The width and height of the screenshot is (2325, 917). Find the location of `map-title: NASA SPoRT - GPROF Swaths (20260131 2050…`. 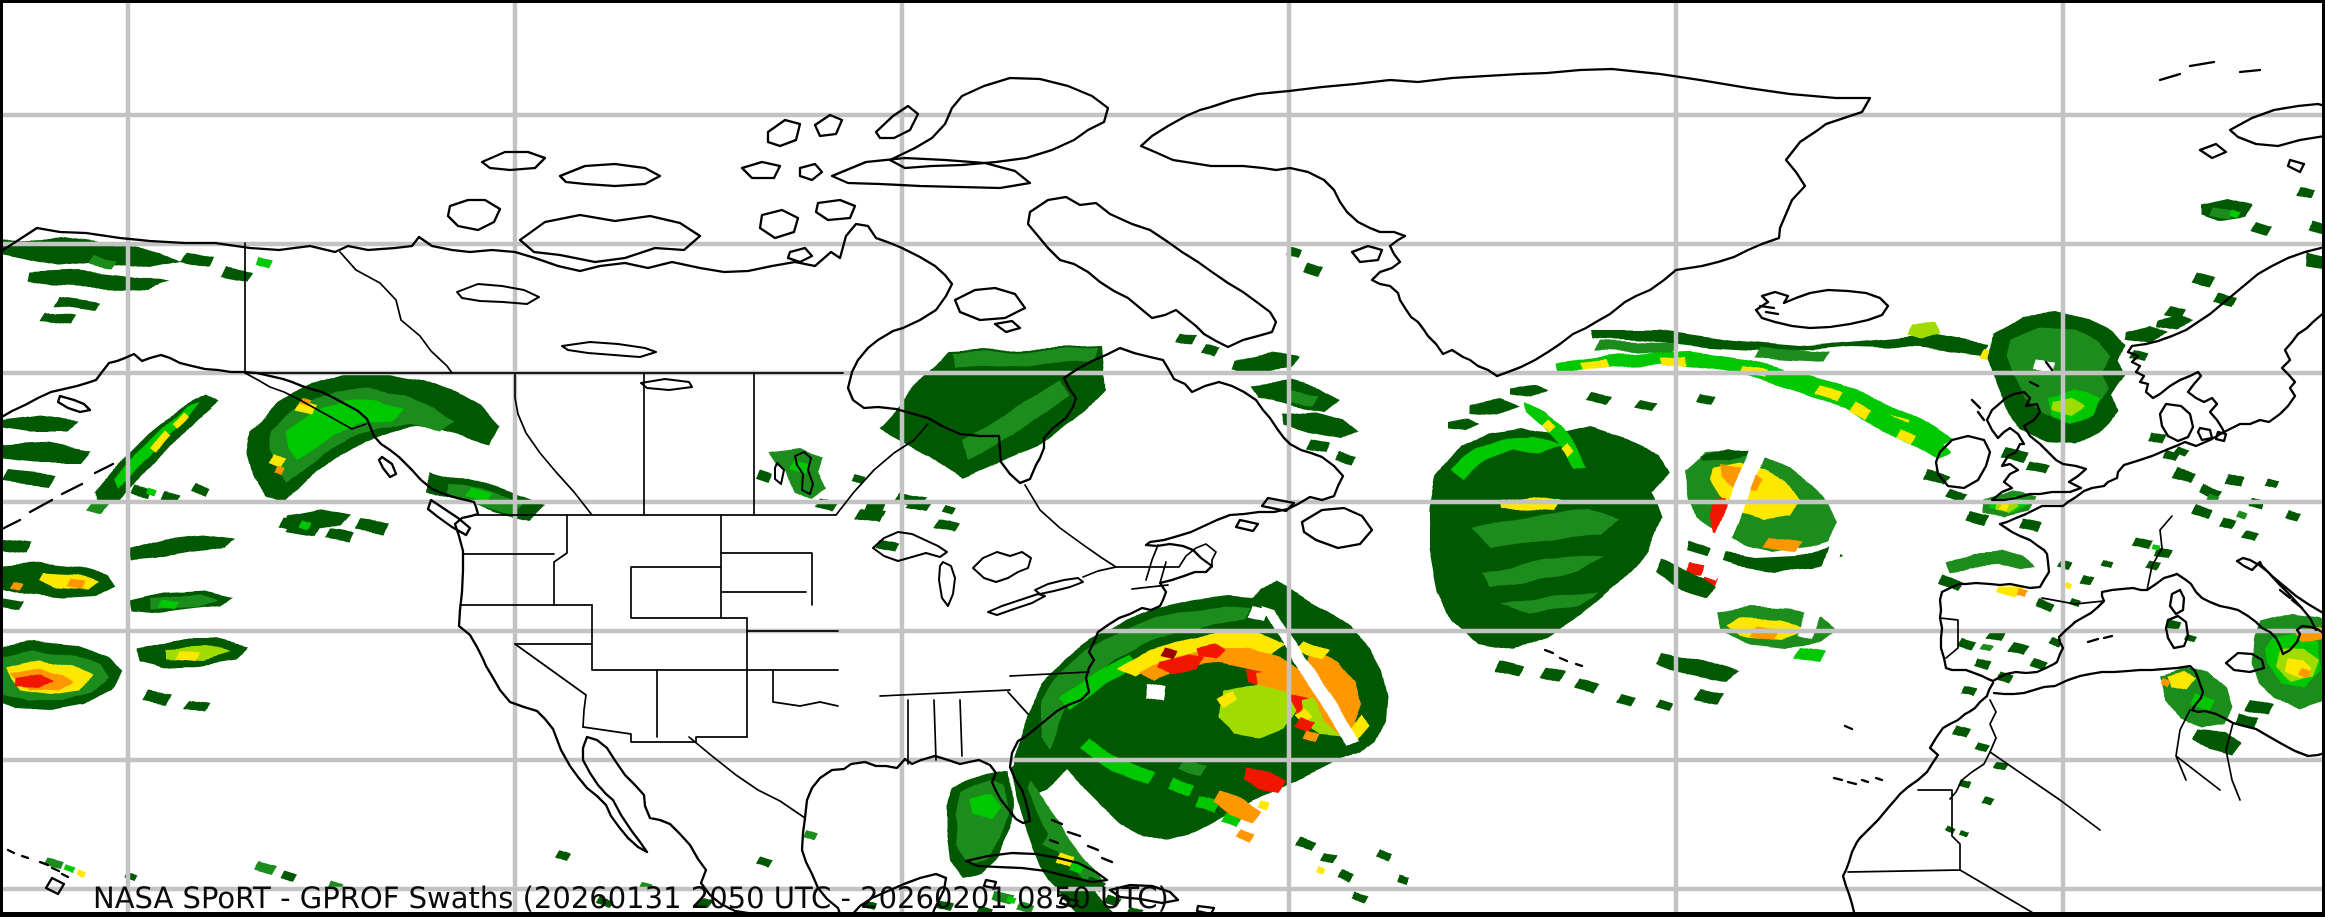

map-title: NASA SPoRT - GPROF Swaths (20260131 2050… is located at coordinates (631, 898).